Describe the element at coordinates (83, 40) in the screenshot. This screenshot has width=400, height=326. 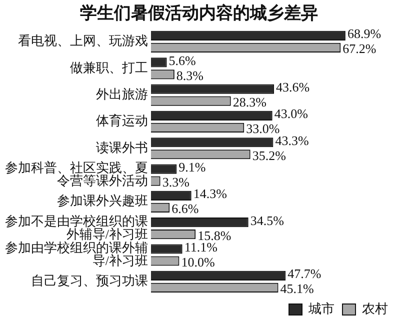
I see `y-tick-label: 看电视、上网、玩游戏` at that location.